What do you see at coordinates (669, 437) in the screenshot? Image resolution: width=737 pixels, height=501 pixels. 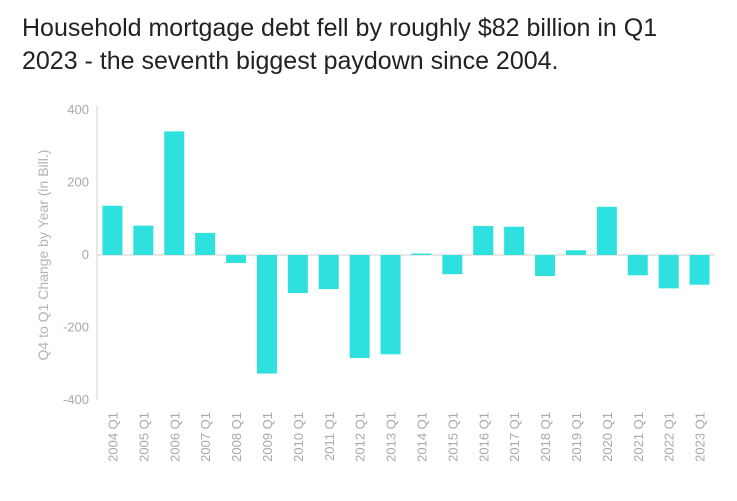 I see `x-tick-label: 2022 Q1` at bounding box center [669, 437].